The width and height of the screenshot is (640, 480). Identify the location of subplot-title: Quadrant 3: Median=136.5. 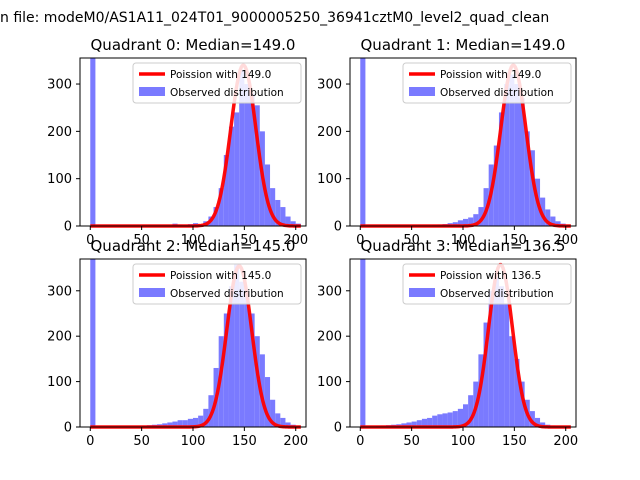
(463, 246).